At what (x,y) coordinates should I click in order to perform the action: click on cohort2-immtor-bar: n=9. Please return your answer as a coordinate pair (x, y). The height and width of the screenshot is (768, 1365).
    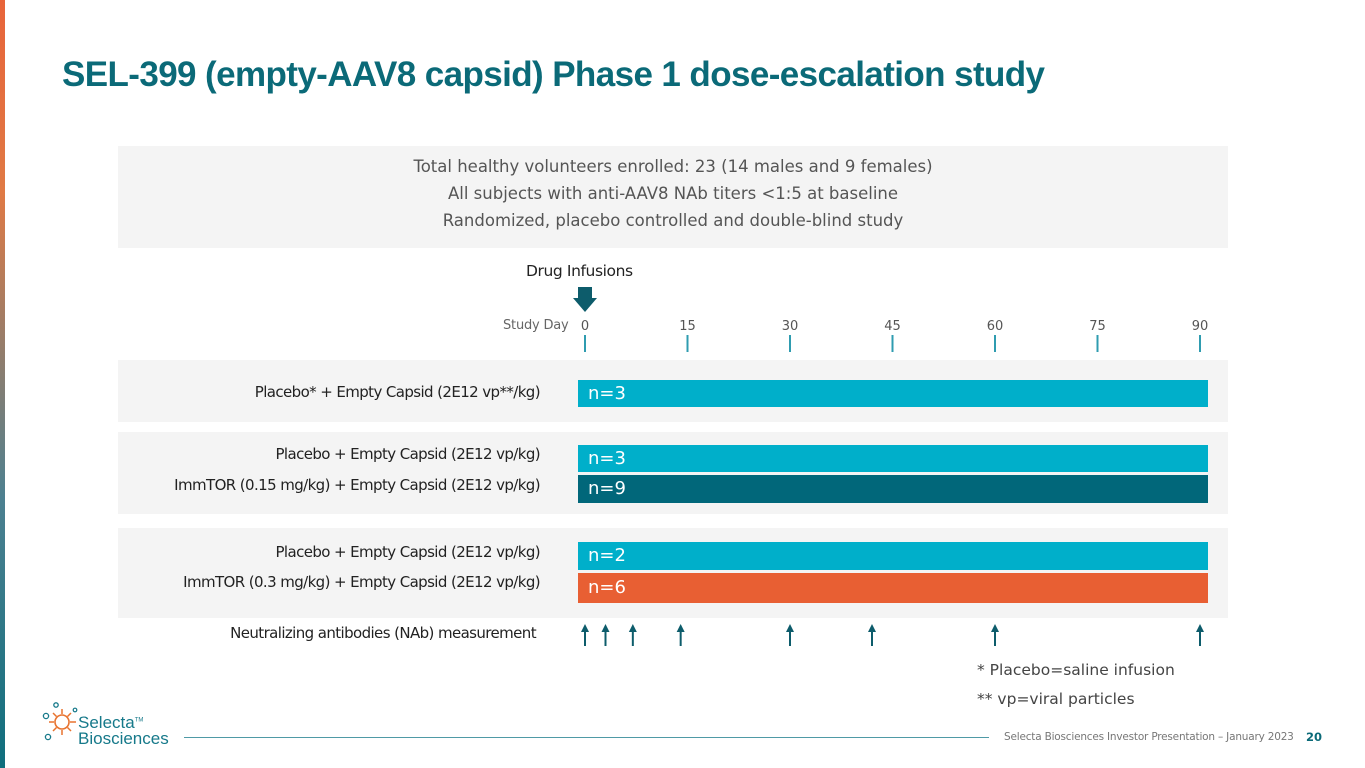
    Looking at the image, I should click on (893, 489).